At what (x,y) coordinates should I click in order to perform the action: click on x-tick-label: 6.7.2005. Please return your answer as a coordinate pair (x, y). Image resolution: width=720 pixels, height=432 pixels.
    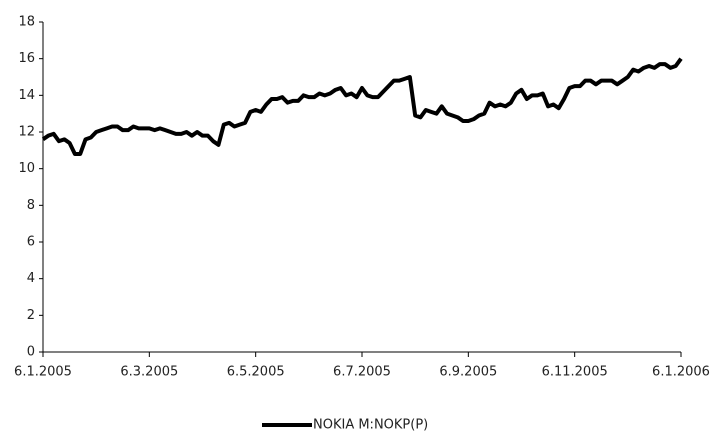
    Looking at the image, I should click on (362, 372).